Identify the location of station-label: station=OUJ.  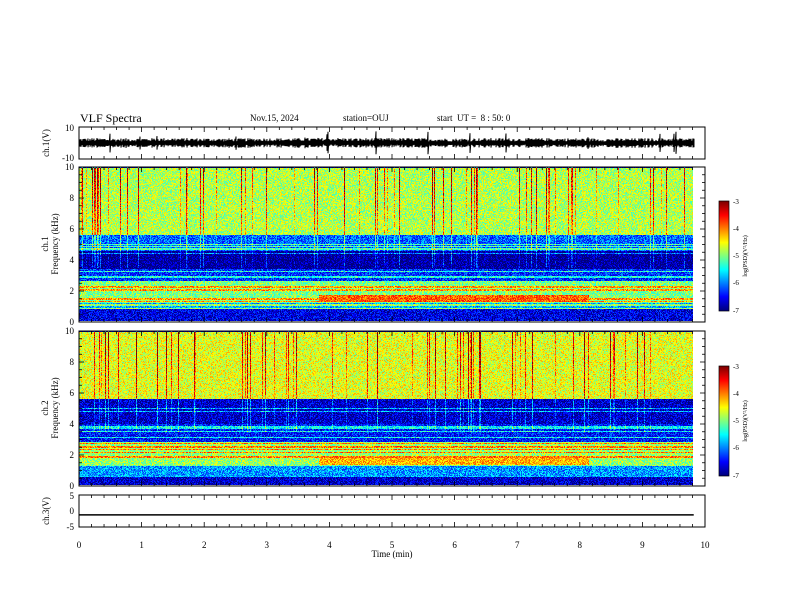
(366, 118).